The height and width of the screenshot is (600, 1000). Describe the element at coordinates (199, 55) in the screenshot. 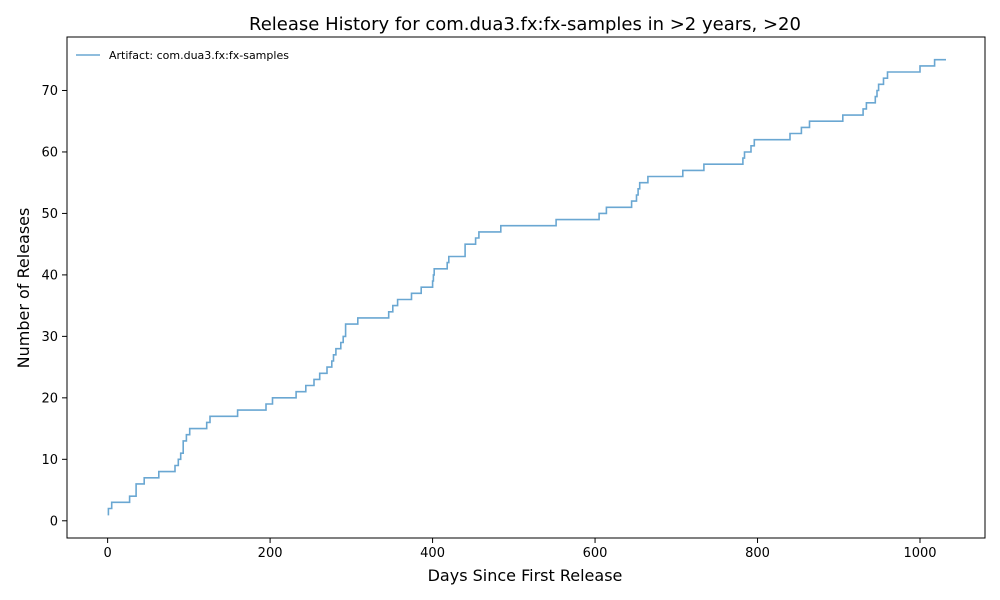

I see `legend-label: Artifact: com.dua3.fx:fx-samples` at that location.